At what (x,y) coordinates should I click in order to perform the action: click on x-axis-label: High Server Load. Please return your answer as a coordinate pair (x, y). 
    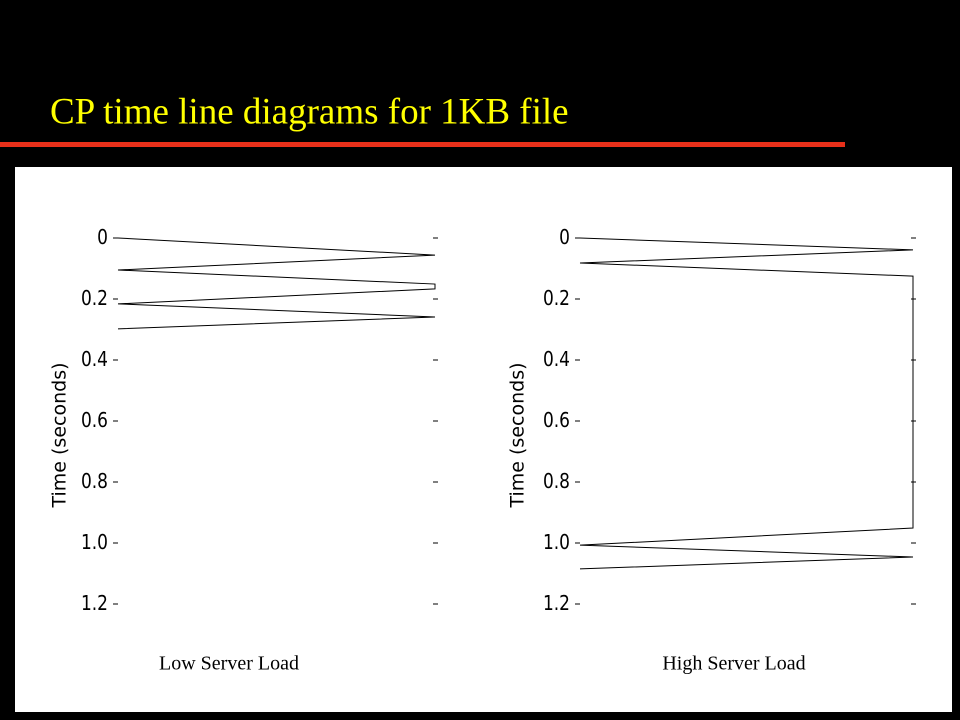
    Looking at the image, I should click on (733, 664).